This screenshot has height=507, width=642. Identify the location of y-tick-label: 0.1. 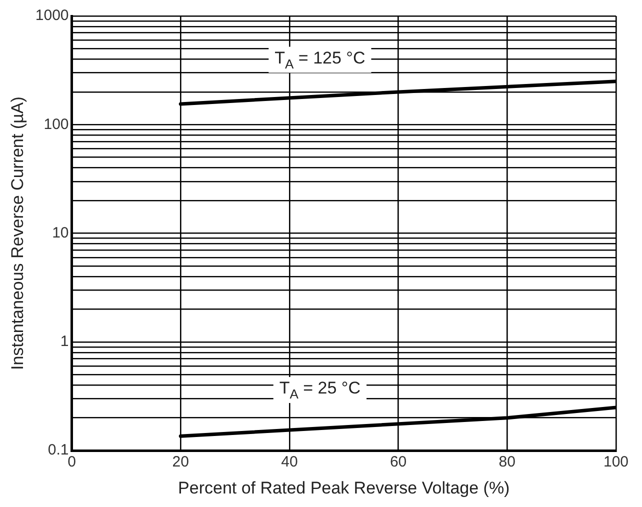
(58, 450).